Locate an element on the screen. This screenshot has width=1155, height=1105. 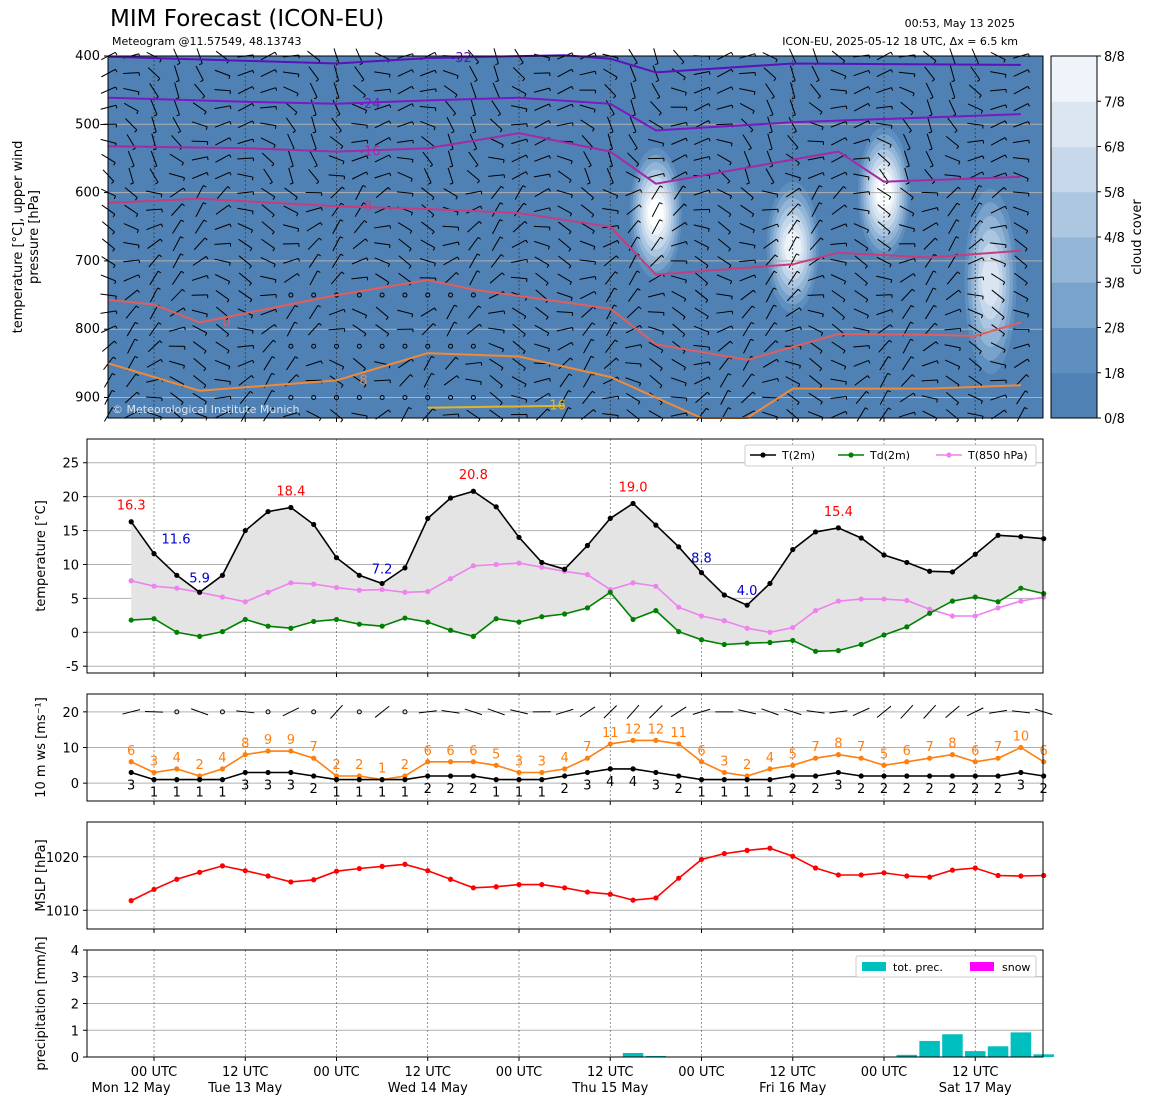
calm-marker is located at coordinates (428, 295).